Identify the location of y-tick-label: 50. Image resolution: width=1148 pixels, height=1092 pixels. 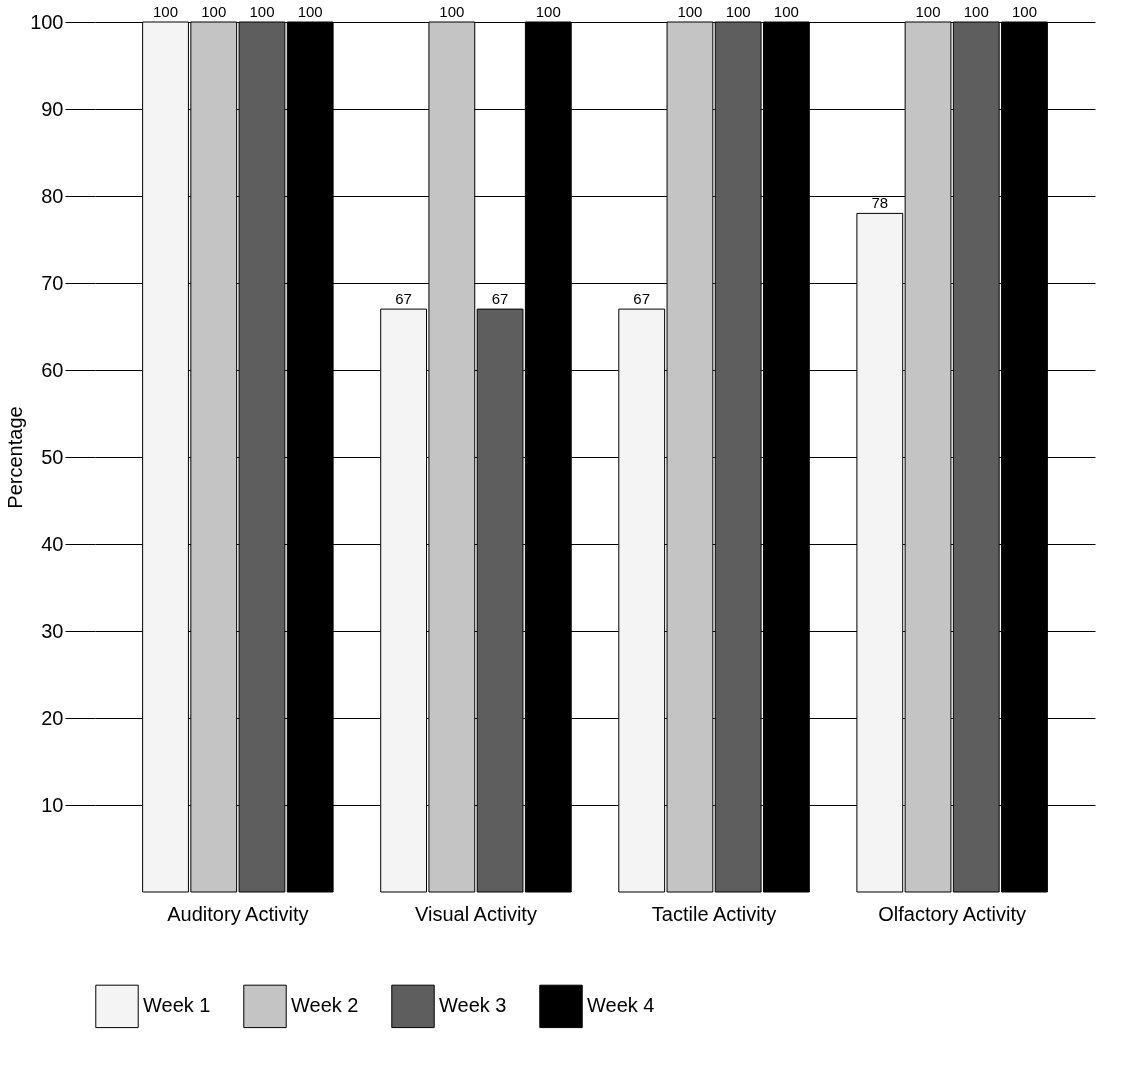
(52, 456).